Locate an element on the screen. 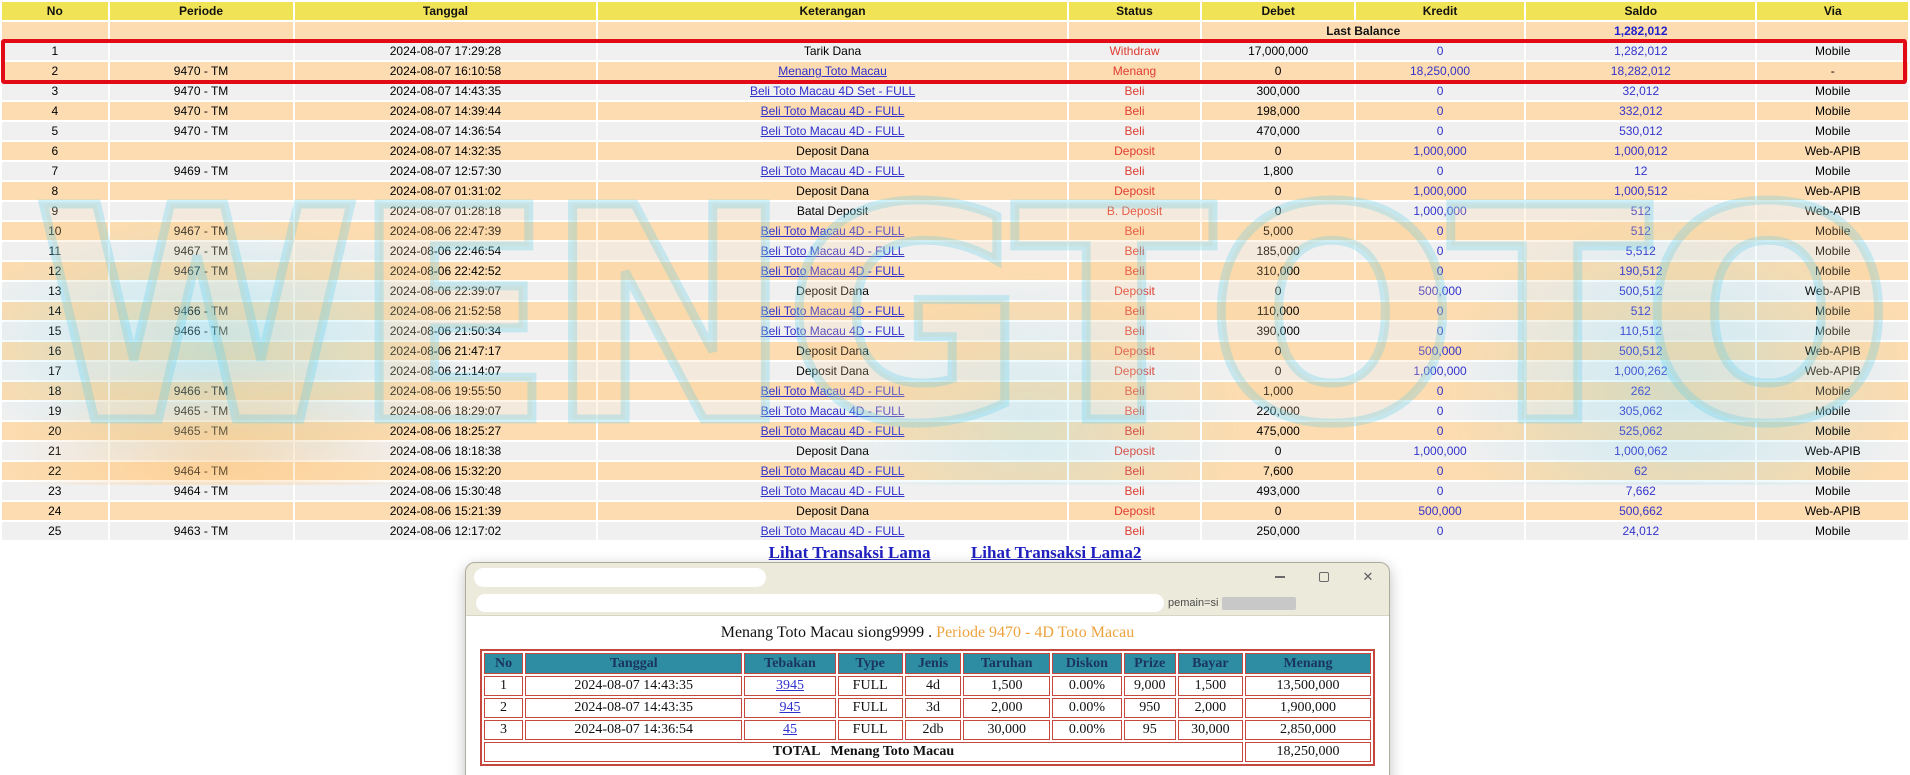 The height and width of the screenshot is (775, 1910). winnings-total-row: TOTAL Menang Toto Macau 18,250,000 is located at coordinates (927, 752).